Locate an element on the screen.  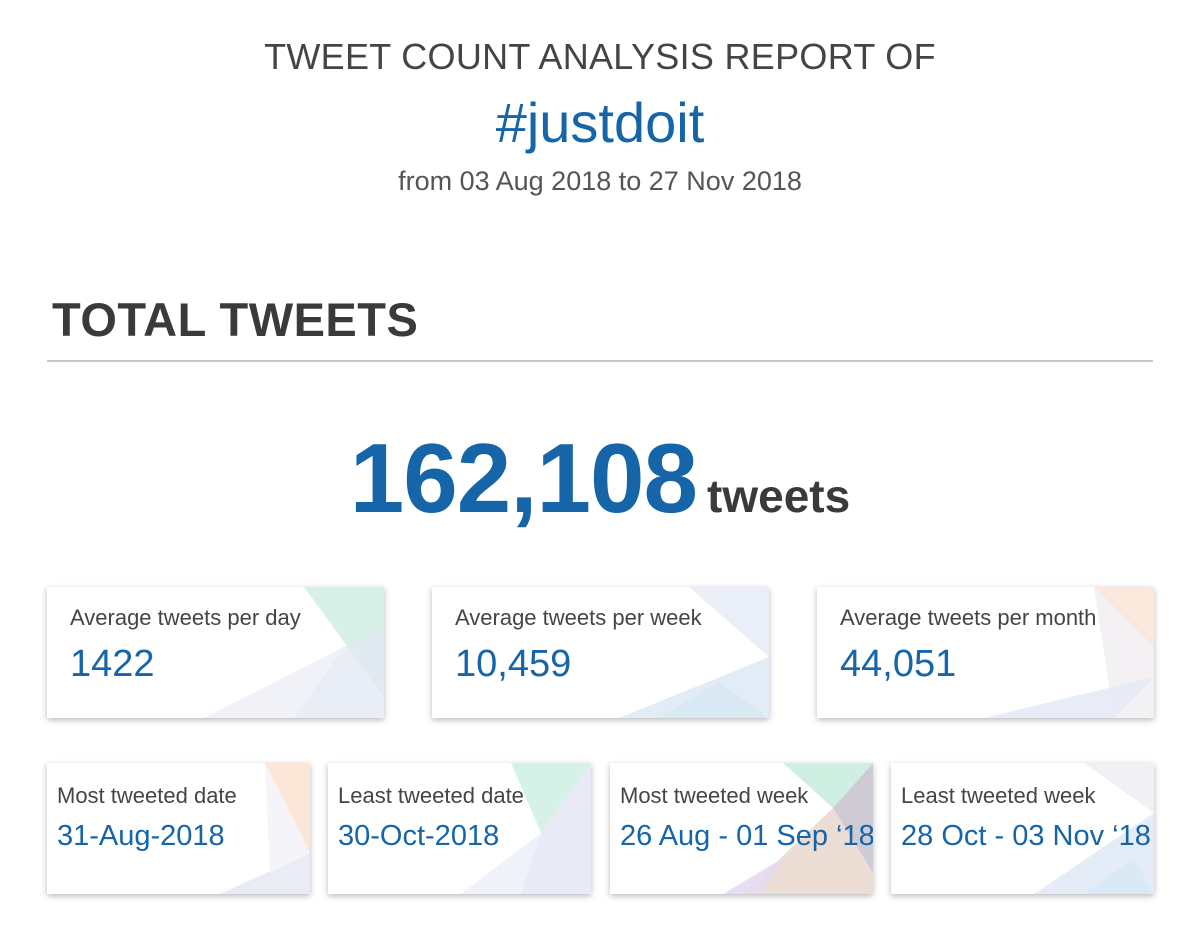
most-tweeted-date-card: Most tweeted date 31-Aug-2018 is located at coordinates (178, 828).